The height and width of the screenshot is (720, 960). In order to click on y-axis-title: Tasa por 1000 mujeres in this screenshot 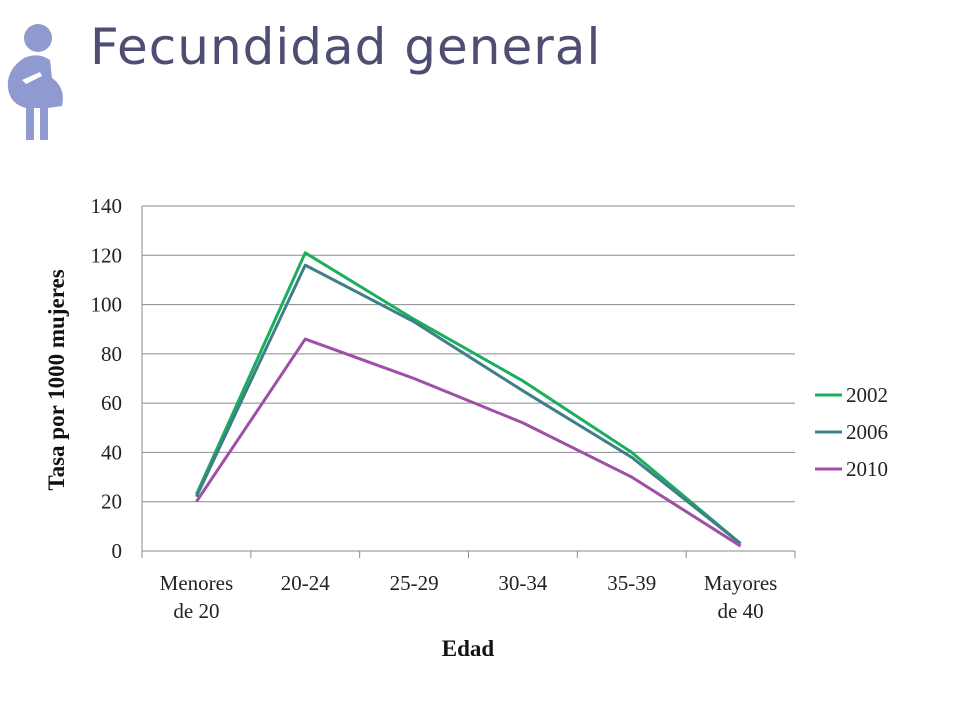, I will do `click(56, 379)`.